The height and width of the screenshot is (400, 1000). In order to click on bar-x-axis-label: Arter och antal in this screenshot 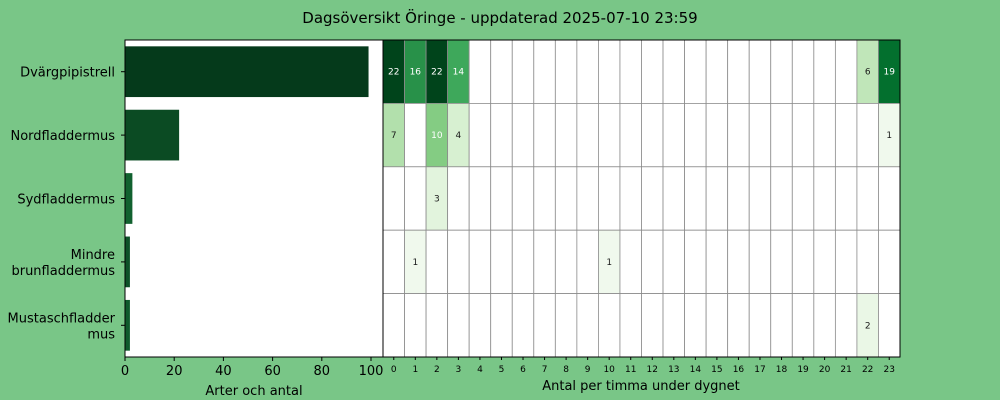, I will do `click(253, 391)`.